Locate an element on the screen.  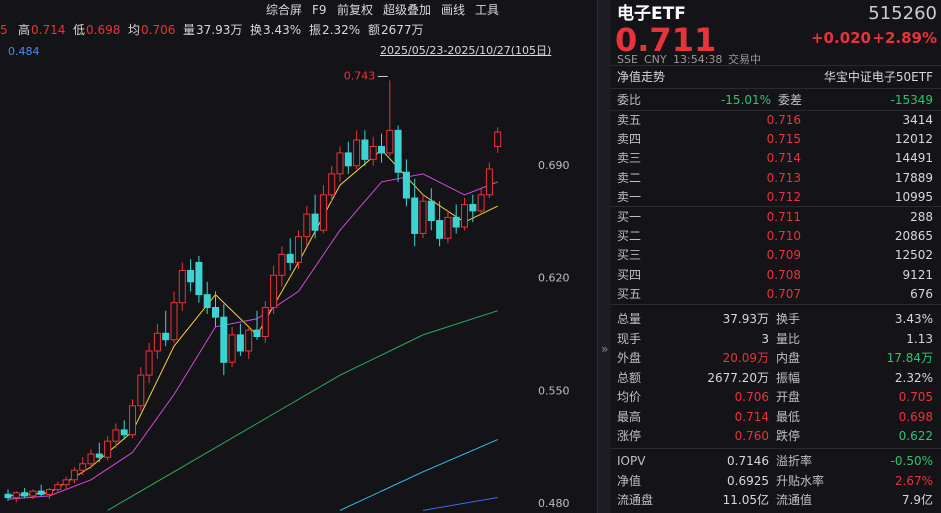
date-range: 2025/05/23-2025/10/27(105日) is located at coordinates (466, 50).